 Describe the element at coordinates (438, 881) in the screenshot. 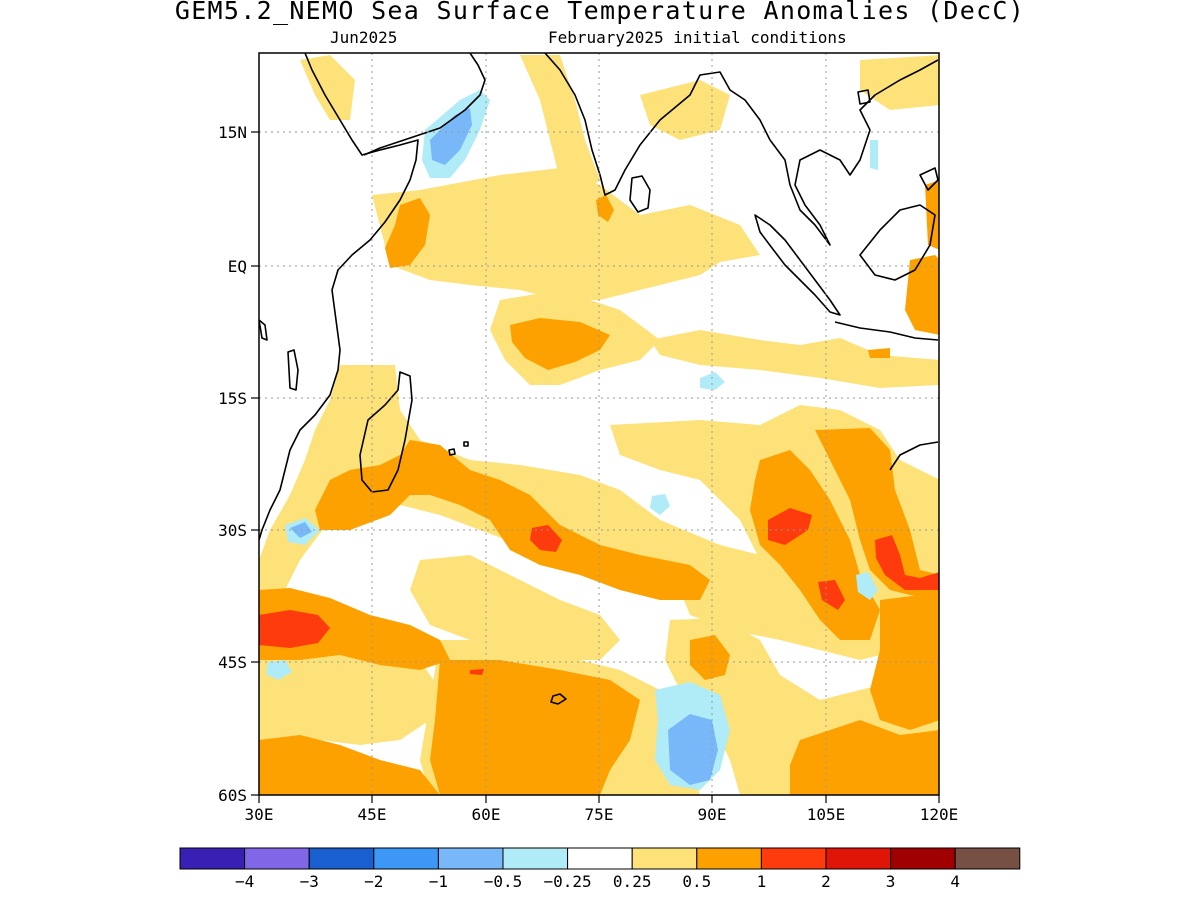

I see `colorbar-label: −1` at that location.